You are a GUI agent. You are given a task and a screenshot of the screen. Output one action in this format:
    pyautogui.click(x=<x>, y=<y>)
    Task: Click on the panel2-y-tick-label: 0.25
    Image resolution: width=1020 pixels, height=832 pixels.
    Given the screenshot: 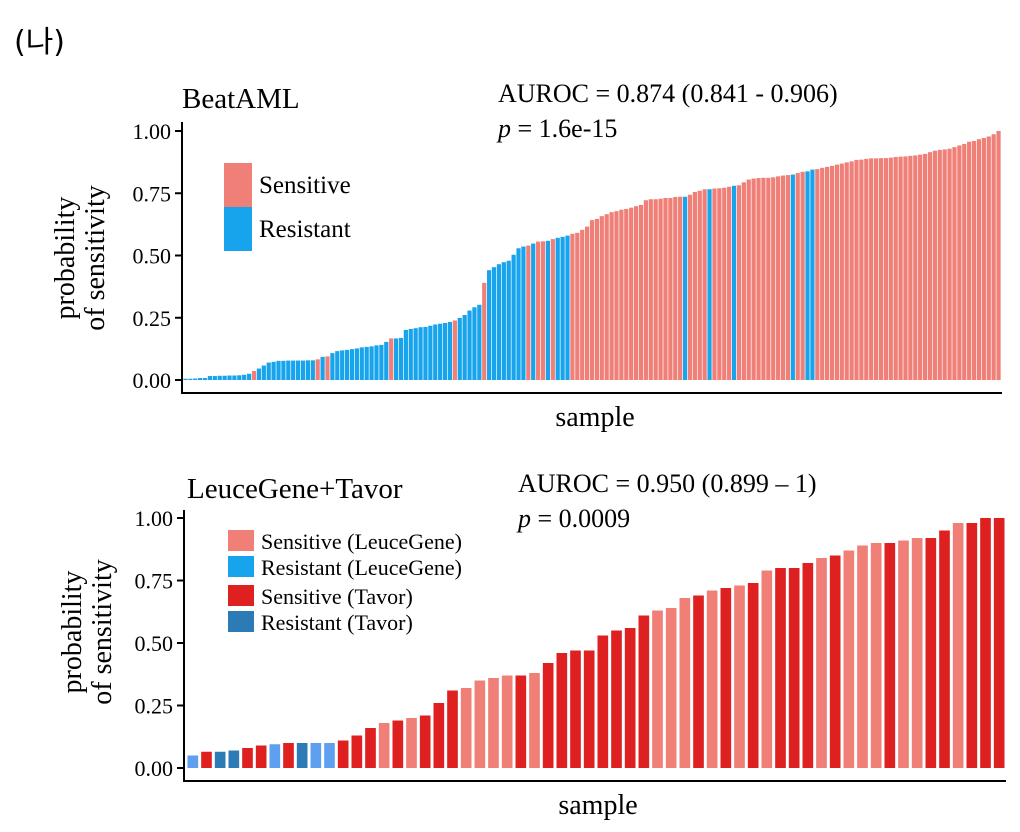 What is the action you would take?
    pyautogui.click(x=154, y=706)
    